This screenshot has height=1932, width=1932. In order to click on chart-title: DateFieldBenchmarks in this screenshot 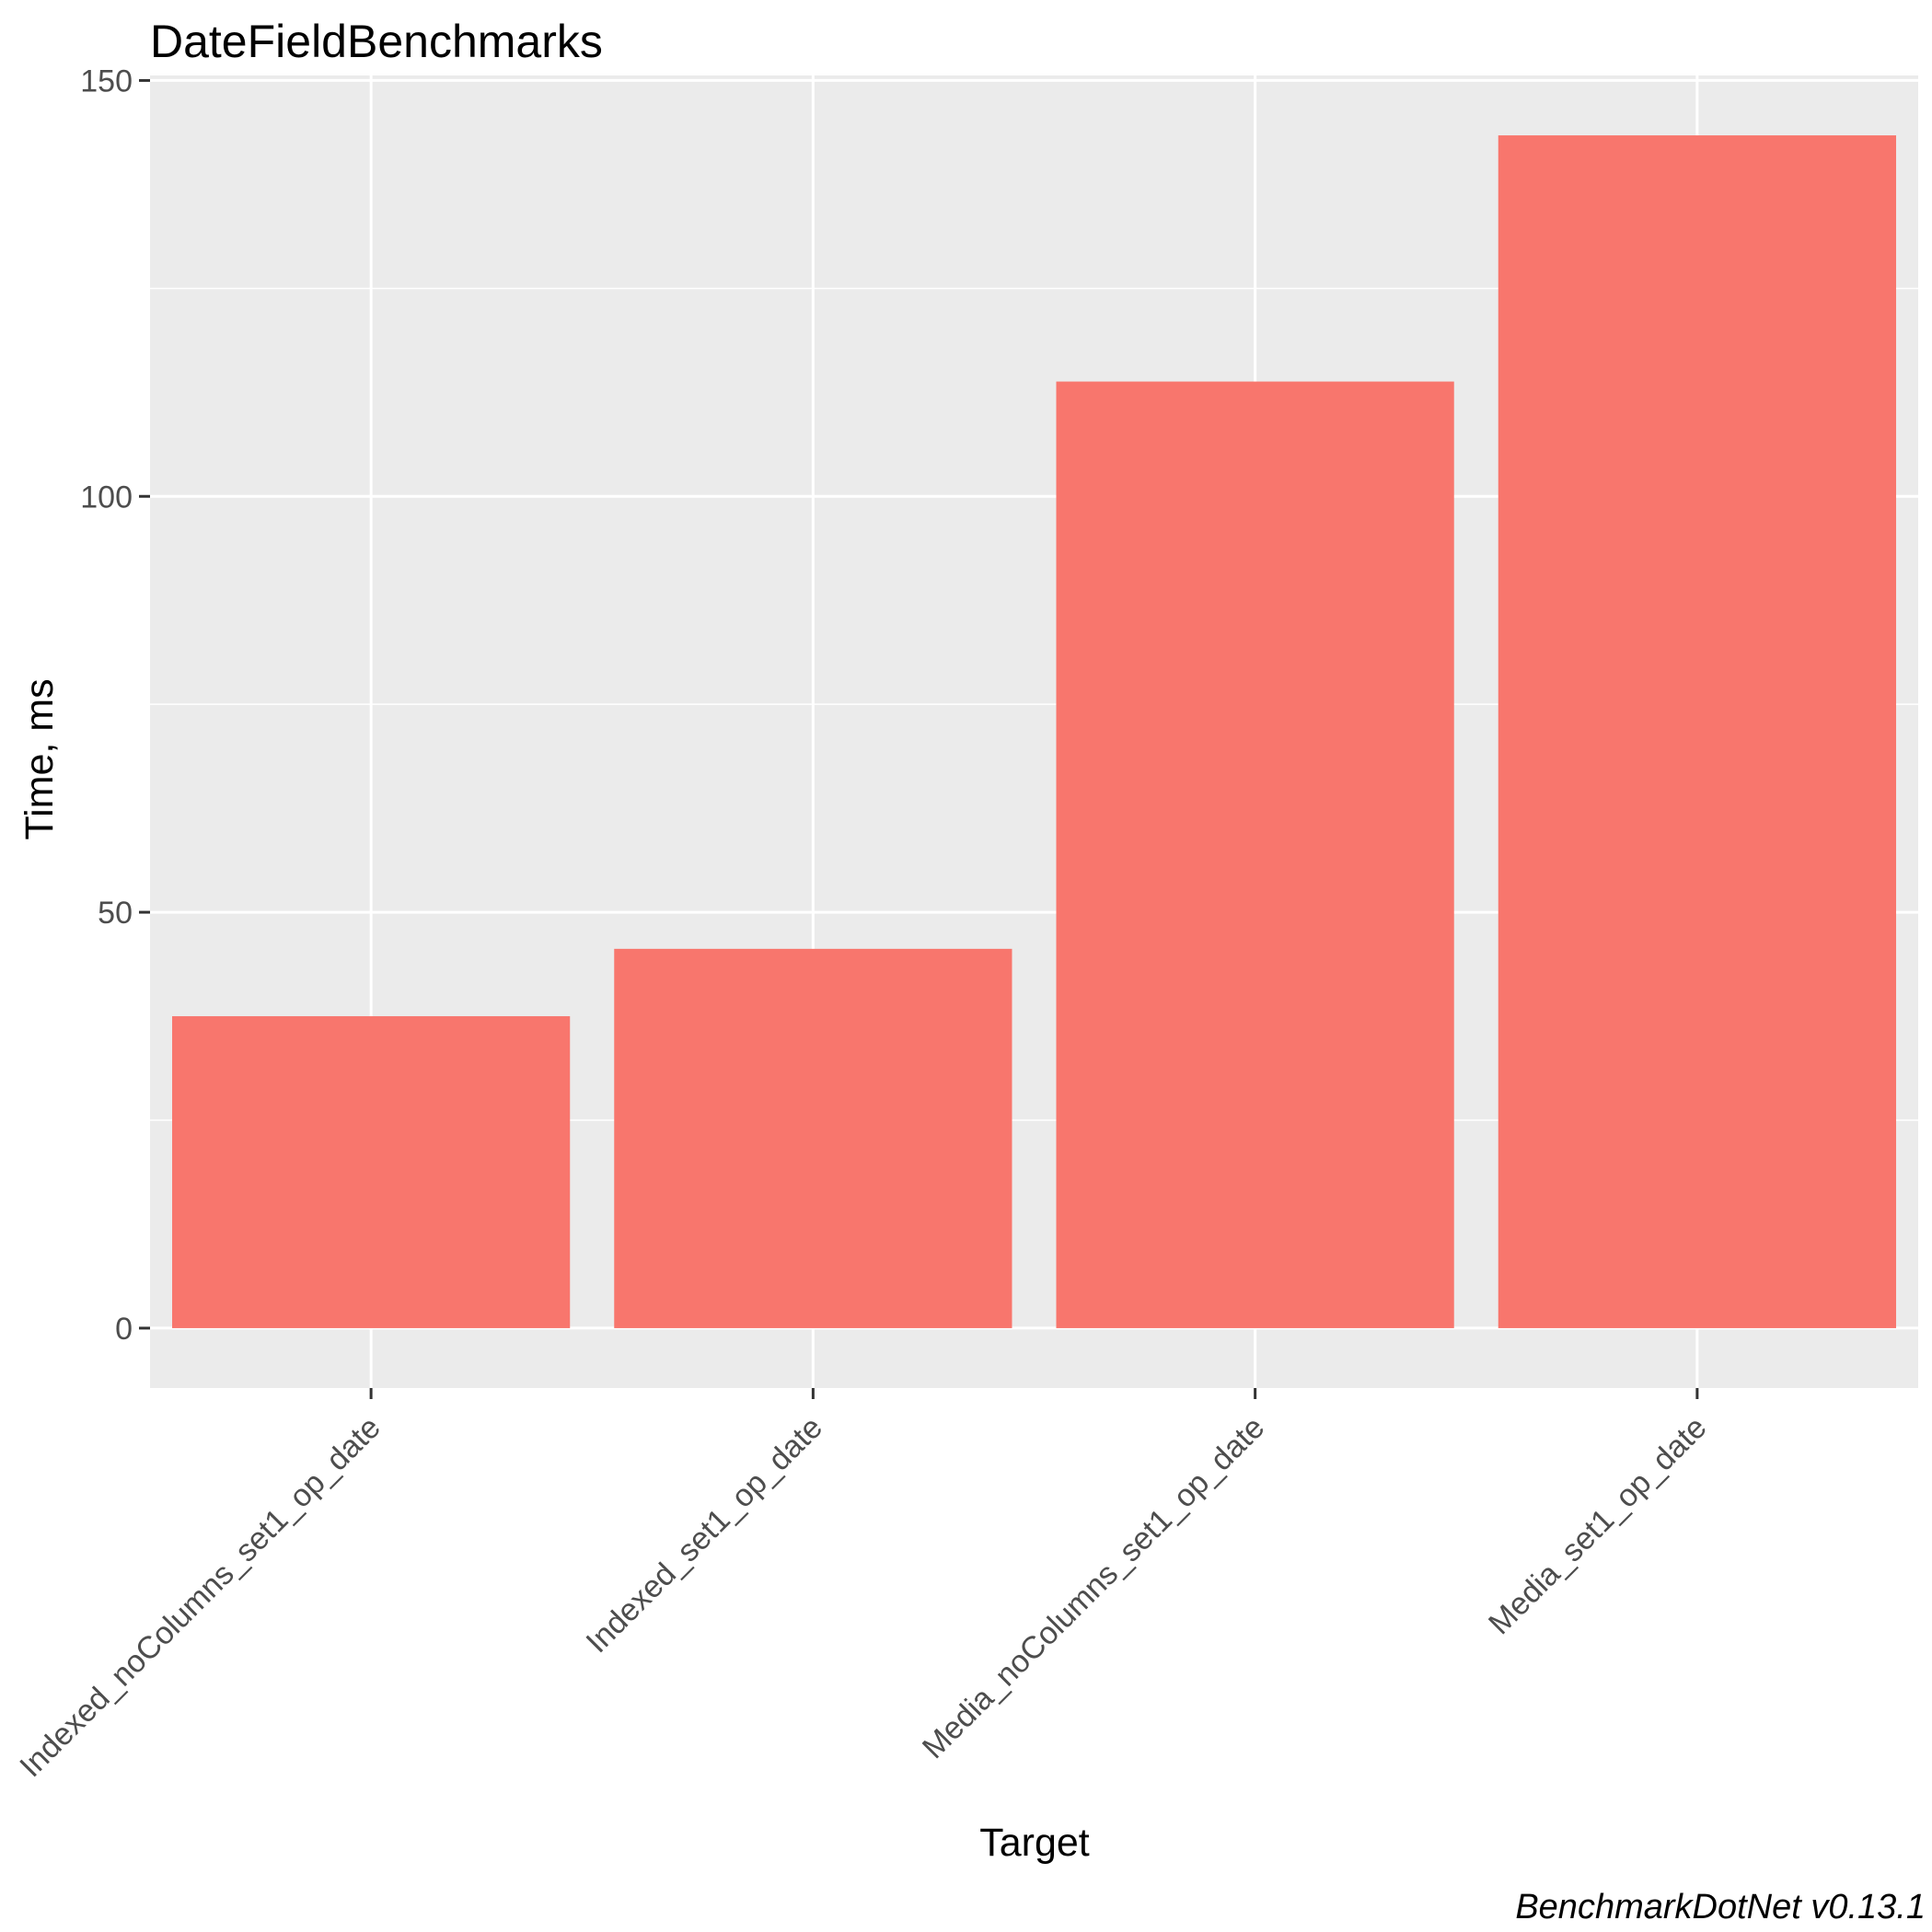, I will do `click(377, 42)`.